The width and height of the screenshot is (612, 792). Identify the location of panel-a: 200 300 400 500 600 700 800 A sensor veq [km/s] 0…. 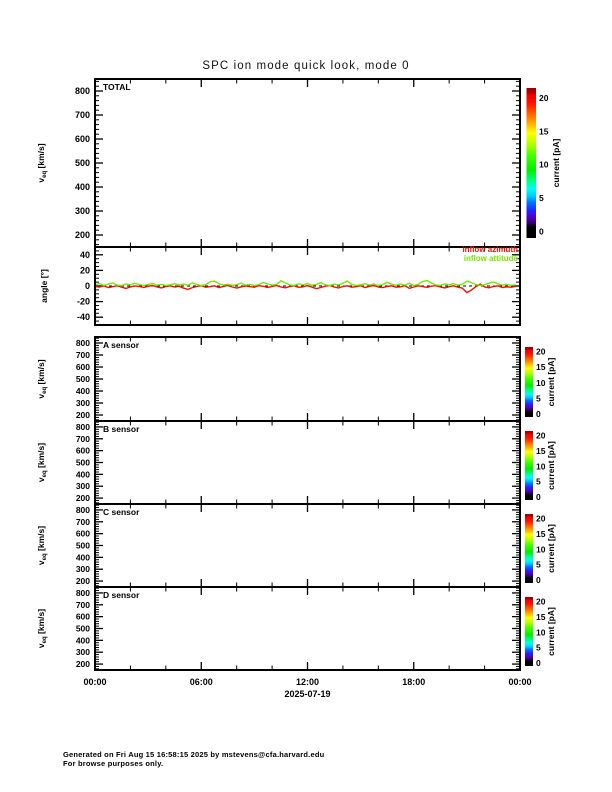
(296, 379).